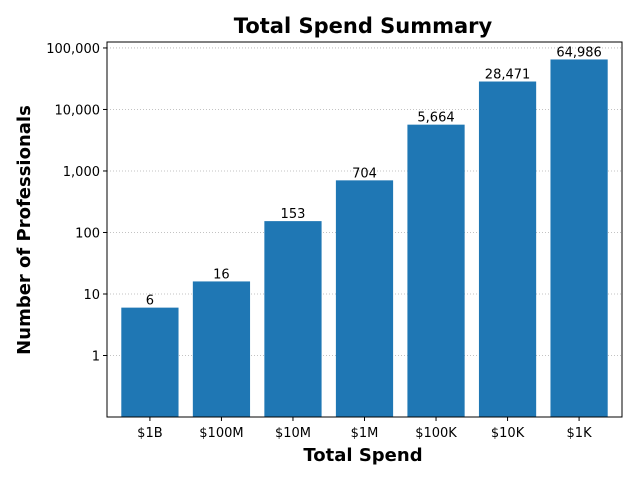 Image resolution: width=640 pixels, height=480 pixels. I want to click on x-axis-title: Total Spend, so click(362, 455).